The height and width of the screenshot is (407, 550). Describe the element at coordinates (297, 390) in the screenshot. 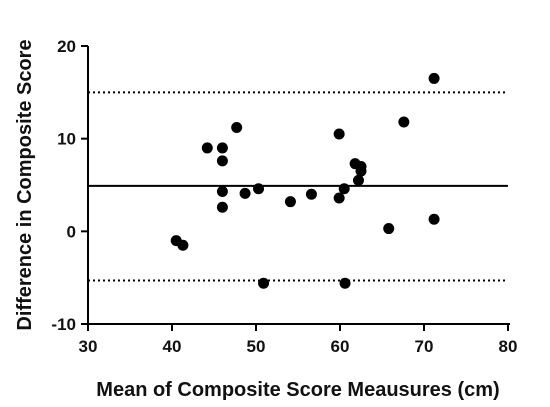

I see `x-axis-title: Mean of Composite Score Meausures (cm)` at that location.